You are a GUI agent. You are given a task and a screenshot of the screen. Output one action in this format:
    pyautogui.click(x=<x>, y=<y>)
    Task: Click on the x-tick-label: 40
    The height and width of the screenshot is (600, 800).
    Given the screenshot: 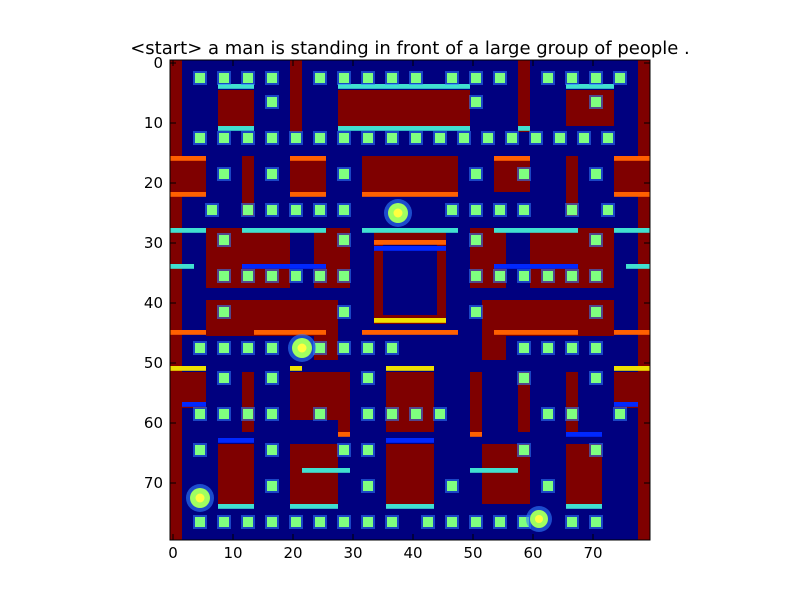 What is the action you would take?
    pyautogui.click(x=412, y=553)
    